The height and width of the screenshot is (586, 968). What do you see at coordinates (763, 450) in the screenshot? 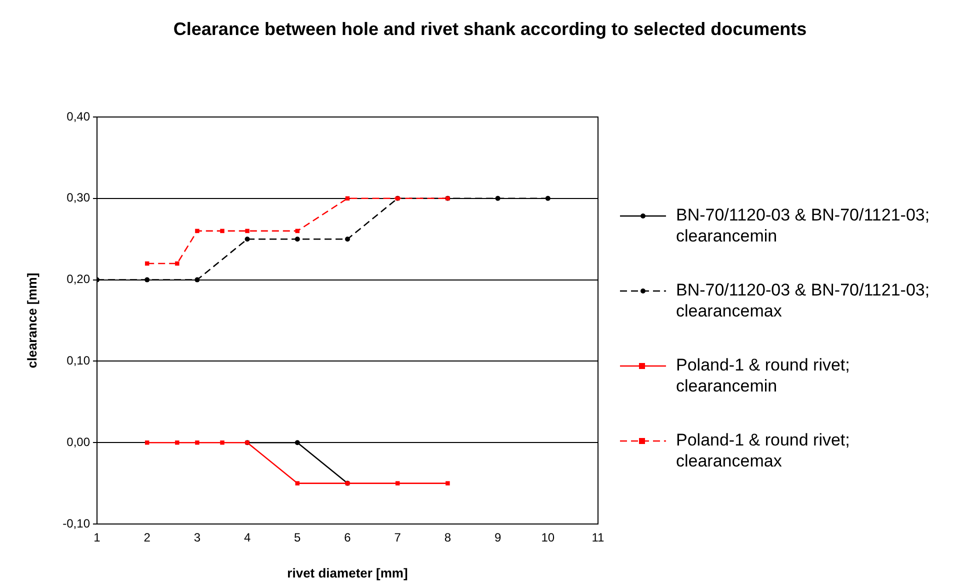
I see `legend-label: Poland-1 & round rivet; clearancemax` at bounding box center [763, 450].